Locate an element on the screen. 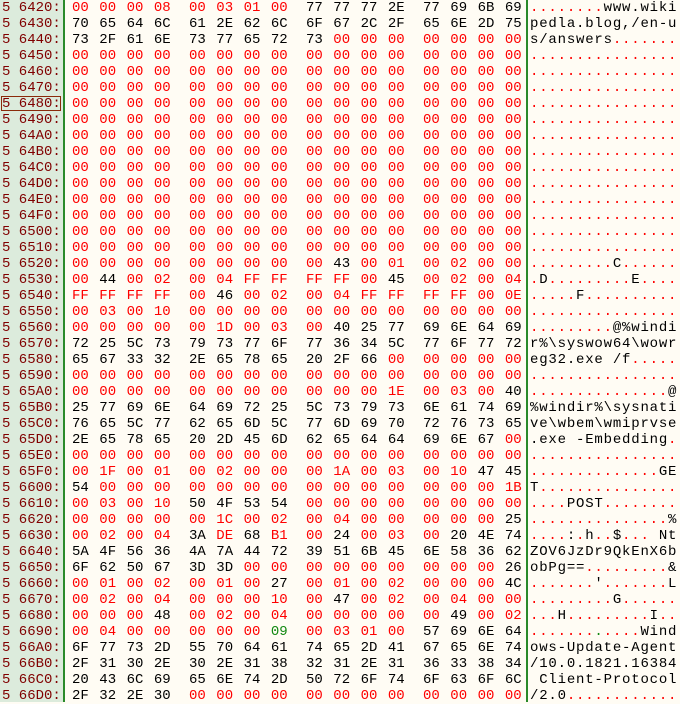 Image resolution: width=680 pixels, height=704 pixels. hex-byte: 02 is located at coordinates (108, 600).